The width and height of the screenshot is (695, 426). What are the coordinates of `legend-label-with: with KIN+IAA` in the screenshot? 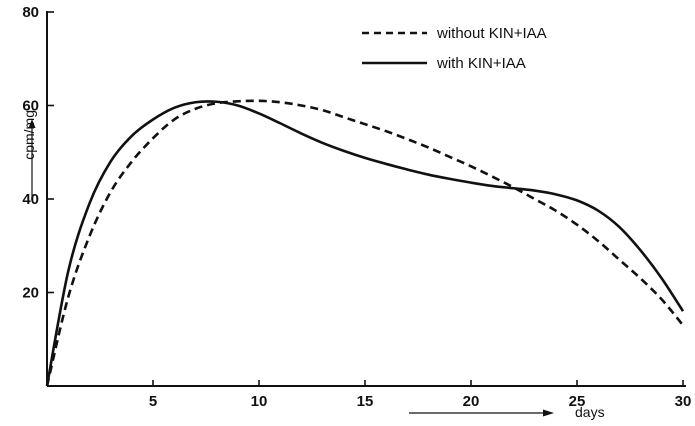 It's located at (481, 63).